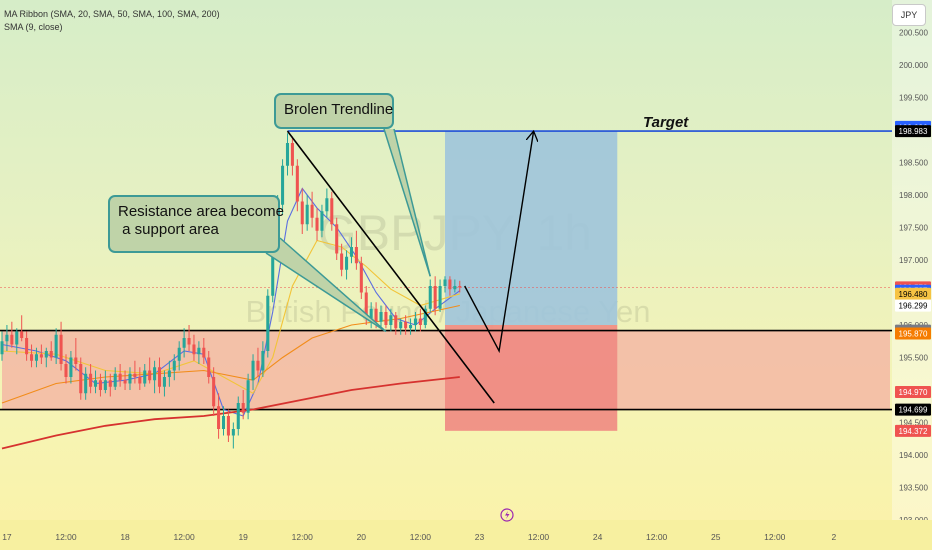 Image resolution: width=932 pixels, height=550 pixels. Describe the element at coordinates (912, 275) in the screenshot. I see `price-axis-bg` at that location.